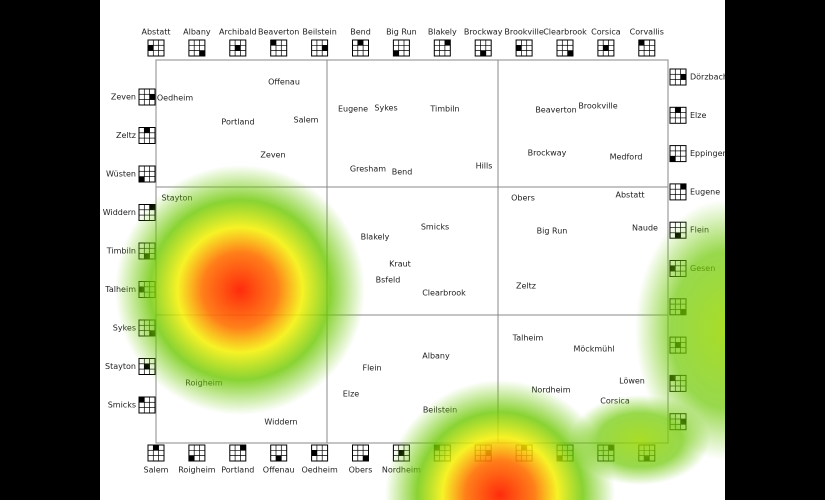 The width and height of the screenshot is (825, 500). What do you see at coordinates (523, 32) in the screenshot?
I see `column-label: Brookville` at bounding box center [523, 32].